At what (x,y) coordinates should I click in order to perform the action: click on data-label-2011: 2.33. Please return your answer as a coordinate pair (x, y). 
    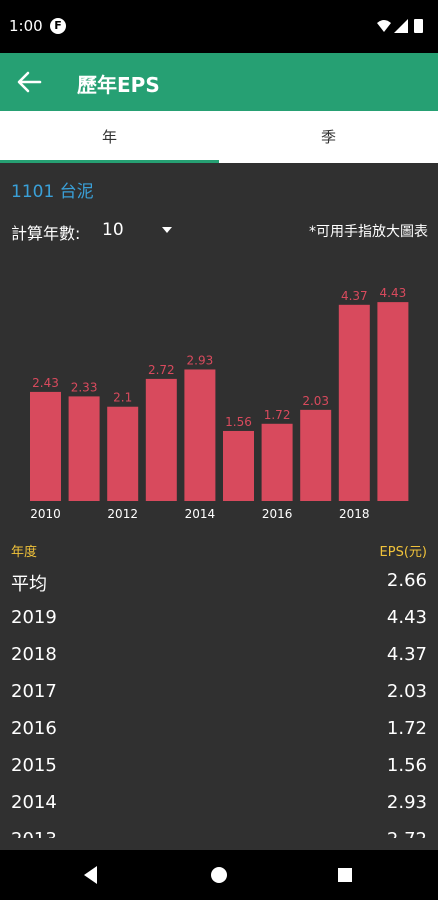
    Looking at the image, I should click on (84, 387).